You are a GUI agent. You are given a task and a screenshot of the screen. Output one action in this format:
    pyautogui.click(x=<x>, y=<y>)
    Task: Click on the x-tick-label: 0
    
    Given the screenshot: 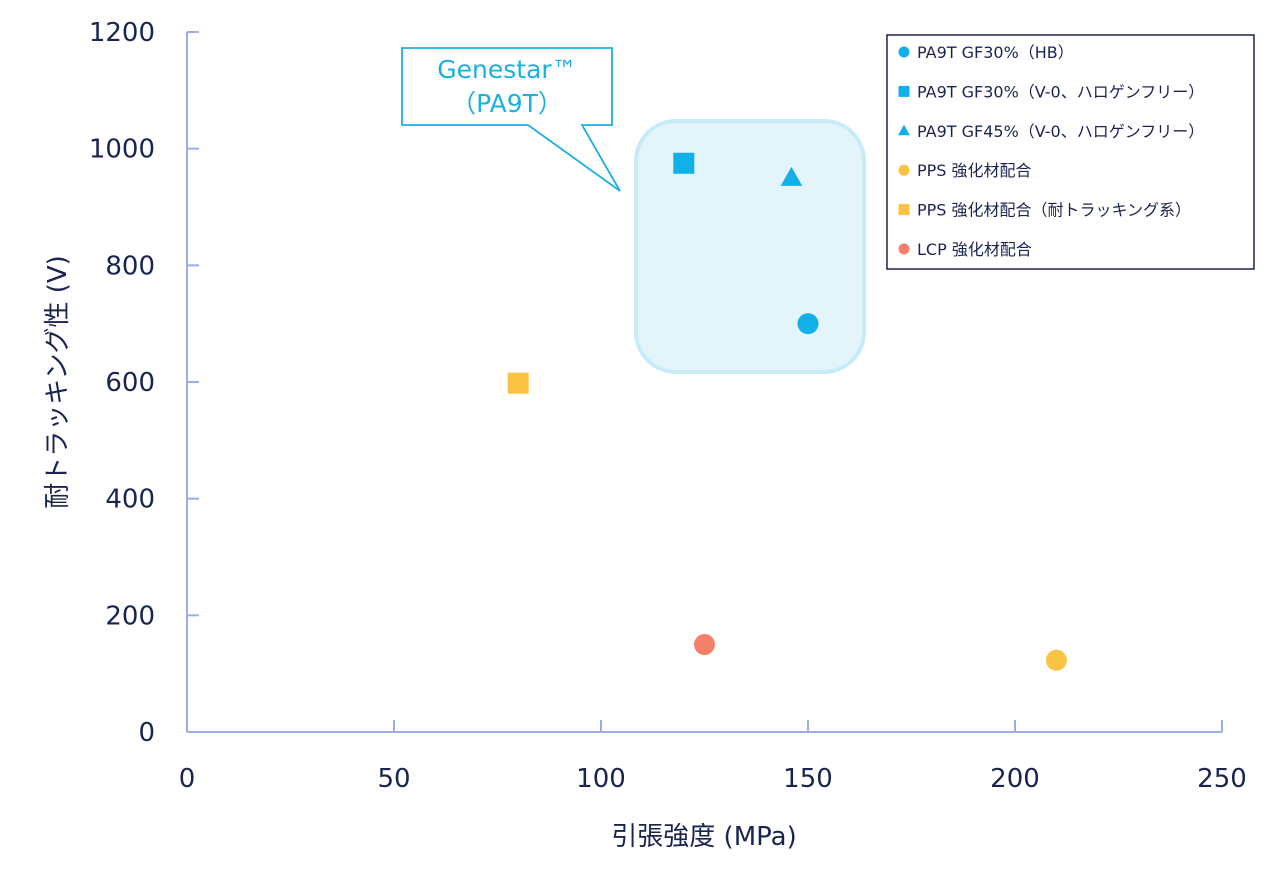 What is the action you would take?
    pyautogui.click(x=187, y=779)
    